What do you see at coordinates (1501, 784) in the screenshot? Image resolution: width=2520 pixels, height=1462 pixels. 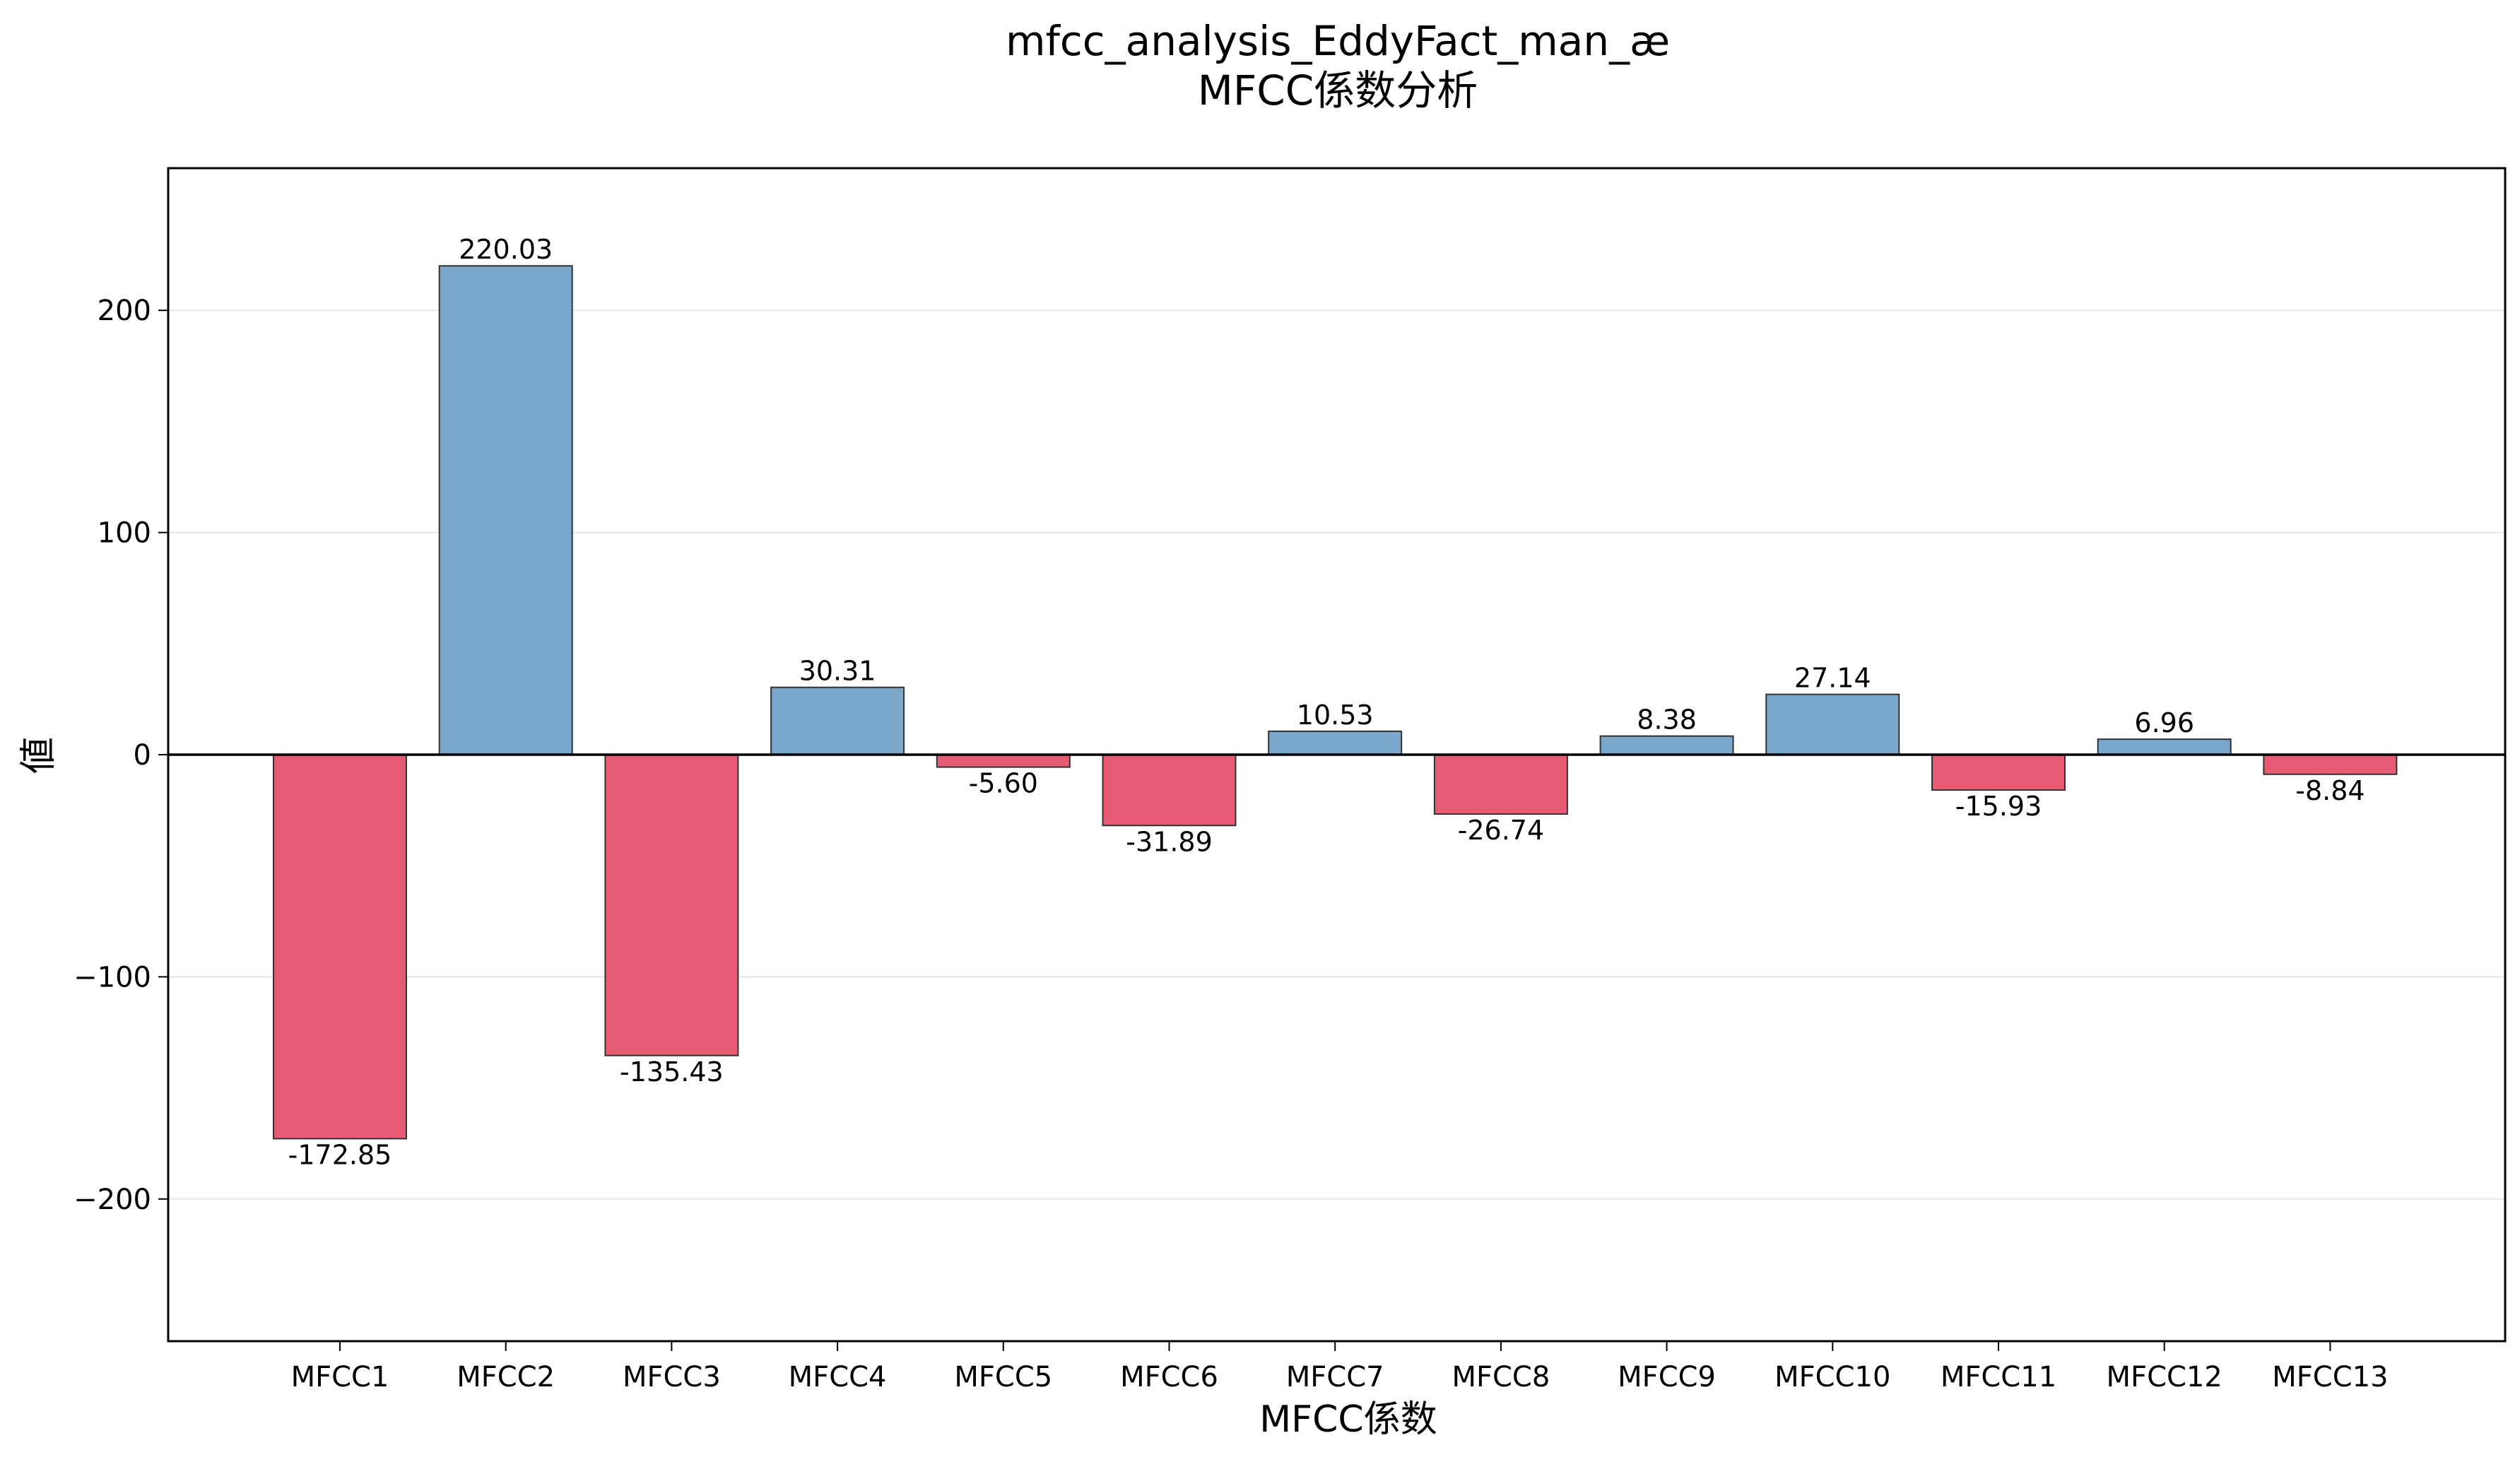 I see `bar-mfcc8` at bounding box center [1501, 784].